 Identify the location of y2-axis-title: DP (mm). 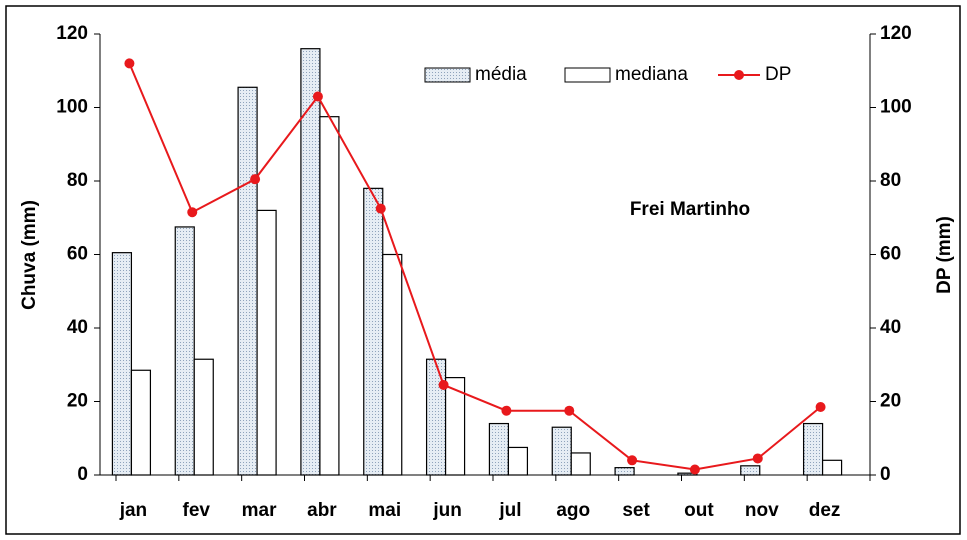
(944, 255).